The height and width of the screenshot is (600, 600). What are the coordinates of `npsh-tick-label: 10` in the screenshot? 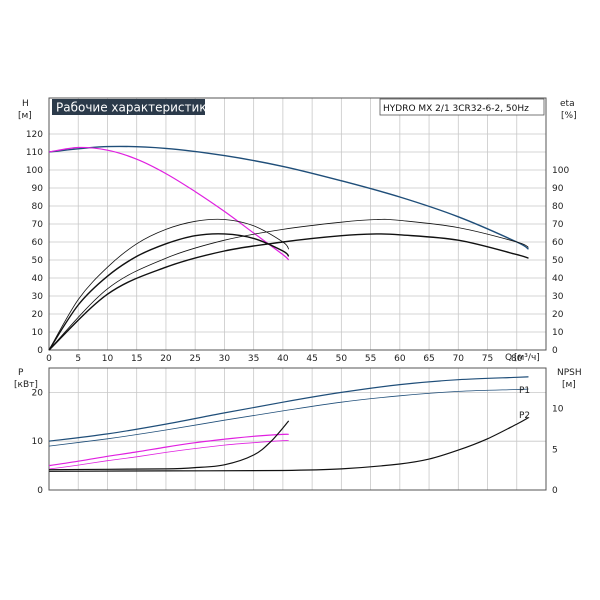 It's located at (558, 410).